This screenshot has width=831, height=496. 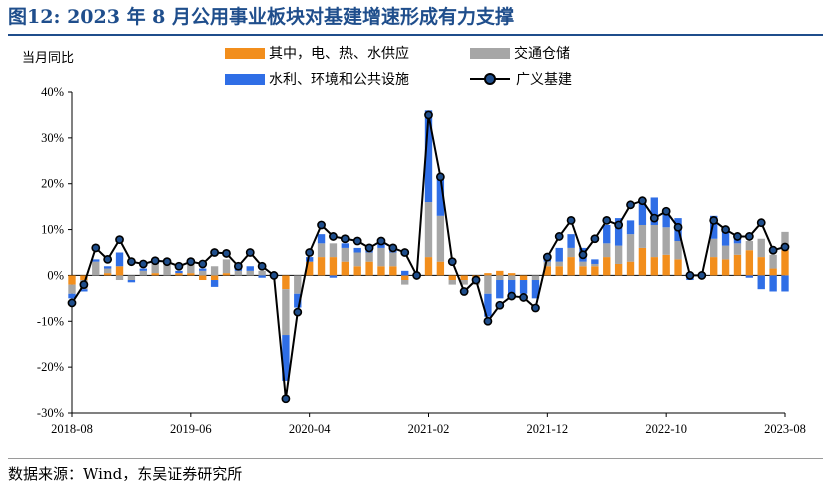 What do you see at coordinates (261, 17) in the screenshot?
I see `figure-title: 图12: 2023 年 8 月公用事业板块对基建增速形成有力支撑` at bounding box center [261, 17].